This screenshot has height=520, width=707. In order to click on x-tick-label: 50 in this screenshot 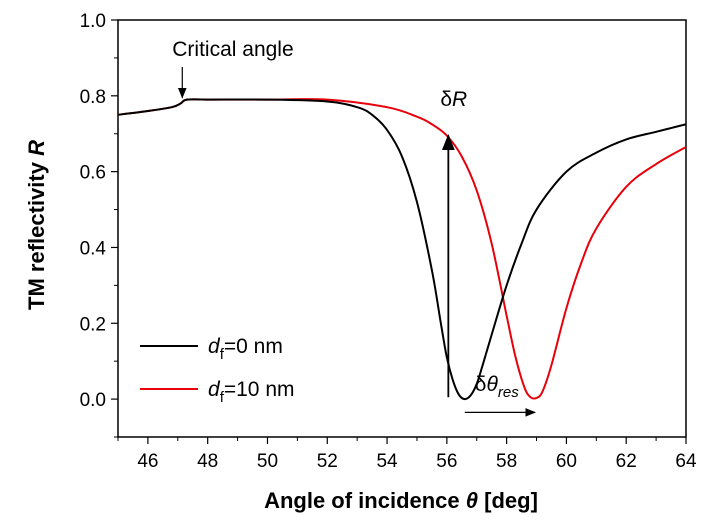, I will do `click(267, 461)`.